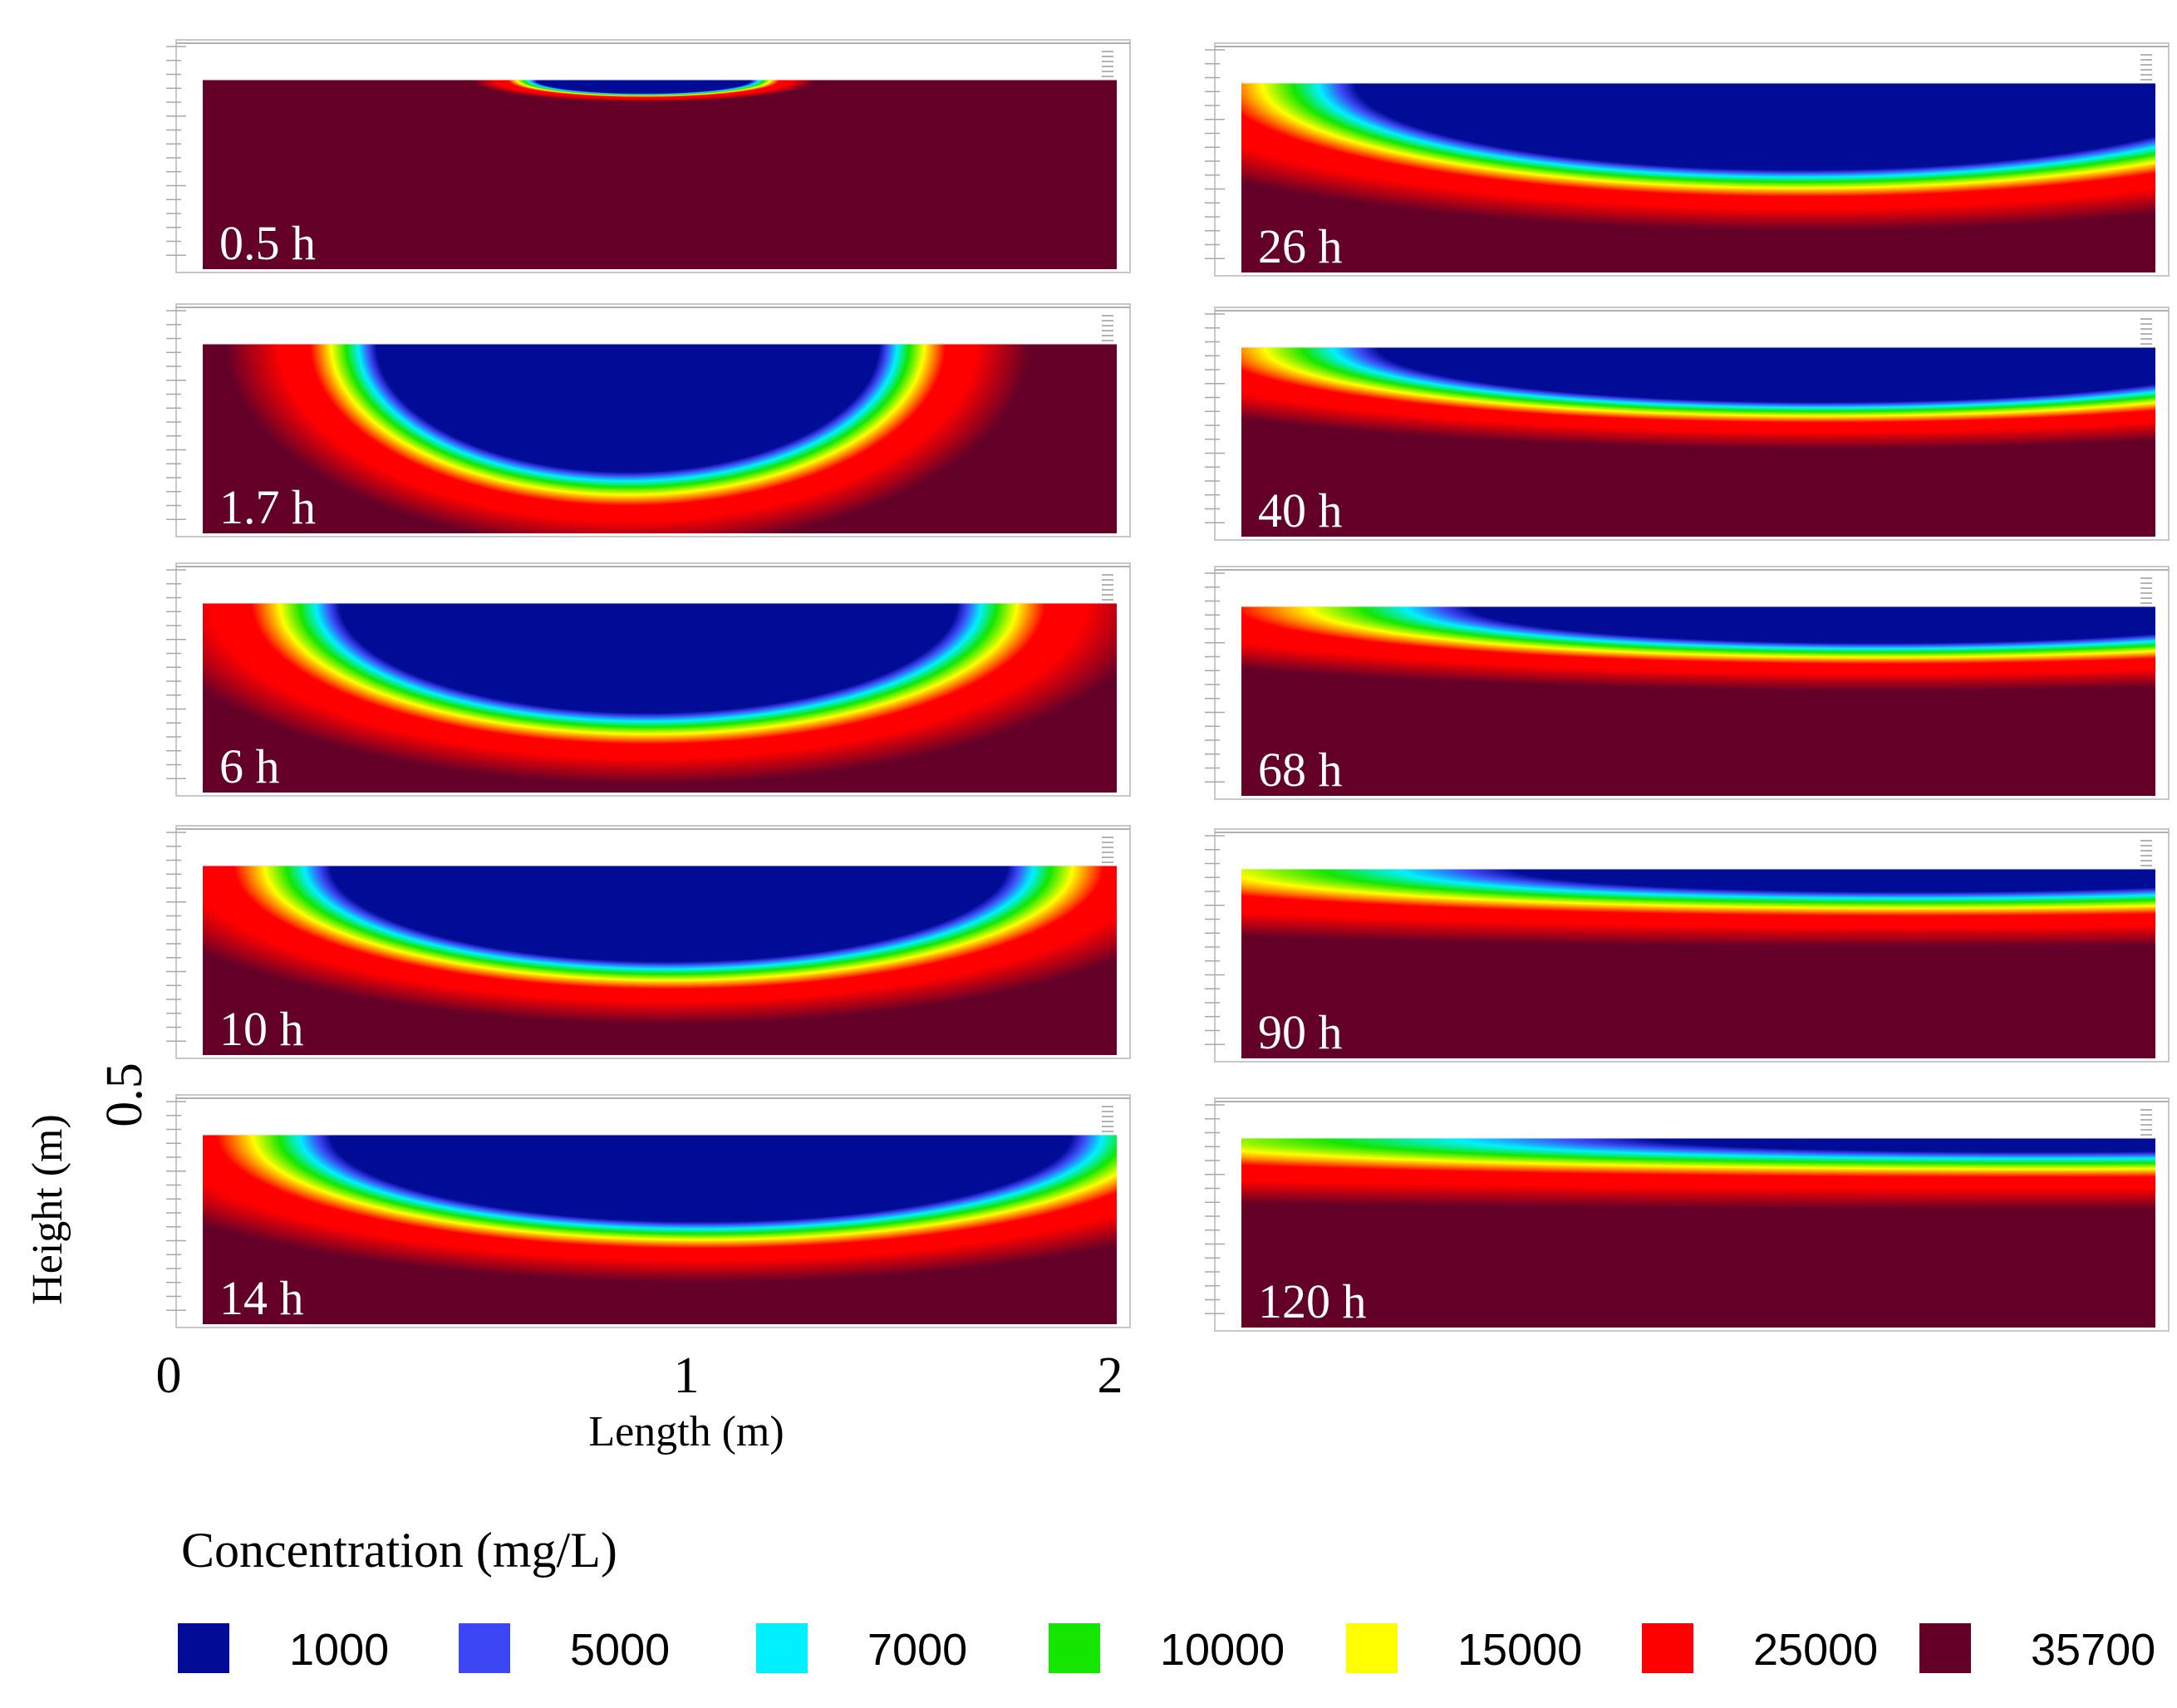 This screenshot has height=1708, width=2177. I want to click on legend-item-25000: 25000, so click(1760, 1649).